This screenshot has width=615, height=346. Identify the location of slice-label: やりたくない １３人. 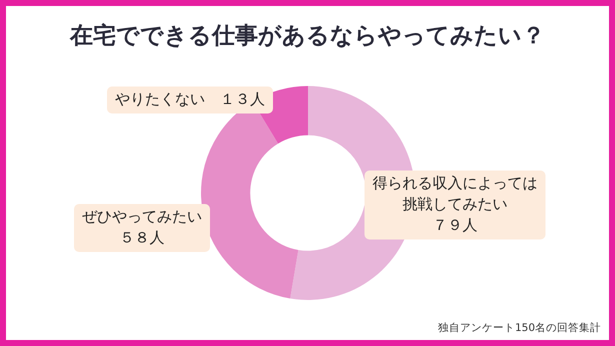
(190, 99).